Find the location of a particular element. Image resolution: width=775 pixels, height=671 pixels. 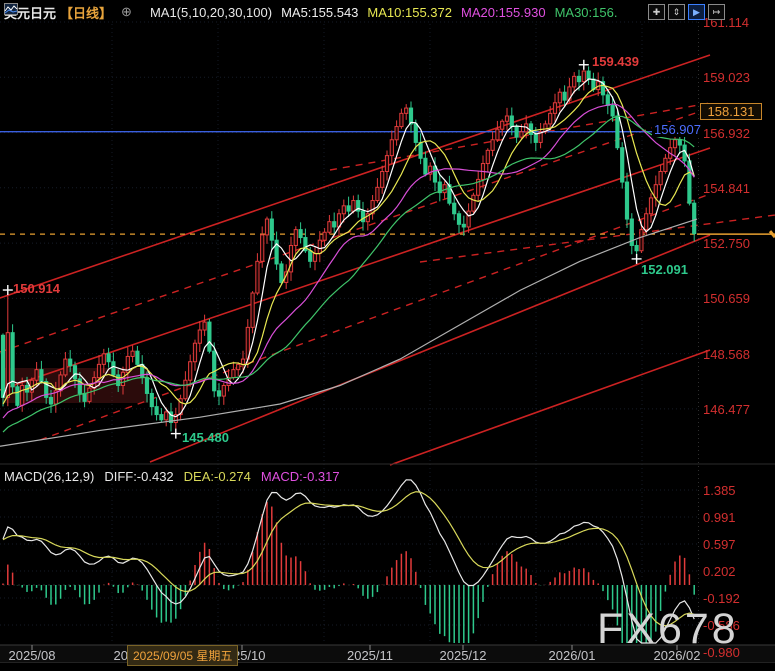

alert-price-label: 156.907 is located at coordinates (677, 129).